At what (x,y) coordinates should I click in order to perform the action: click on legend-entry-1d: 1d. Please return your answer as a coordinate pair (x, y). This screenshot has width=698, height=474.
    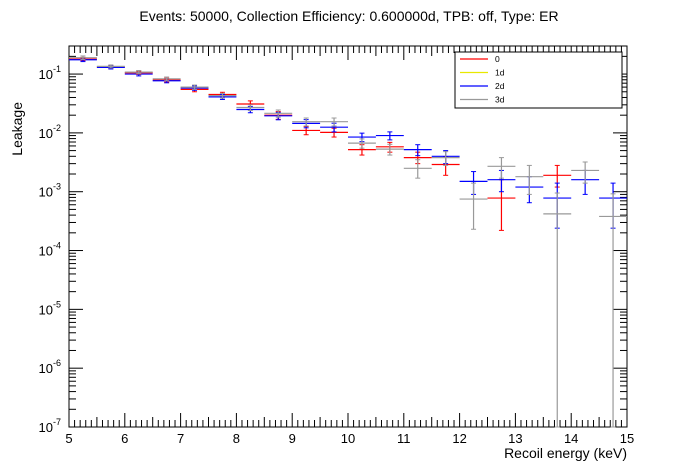
    Looking at the image, I should click on (482, 73).